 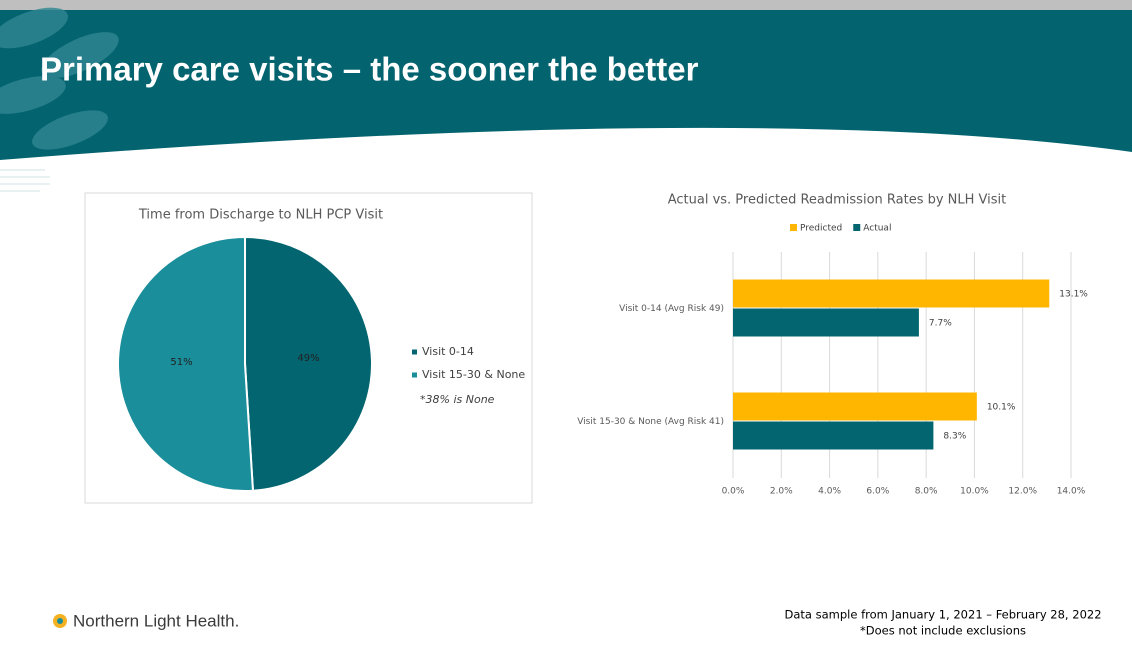 I want to click on legend-label: Visit 15-30 & None, so click(x=473, y=374).